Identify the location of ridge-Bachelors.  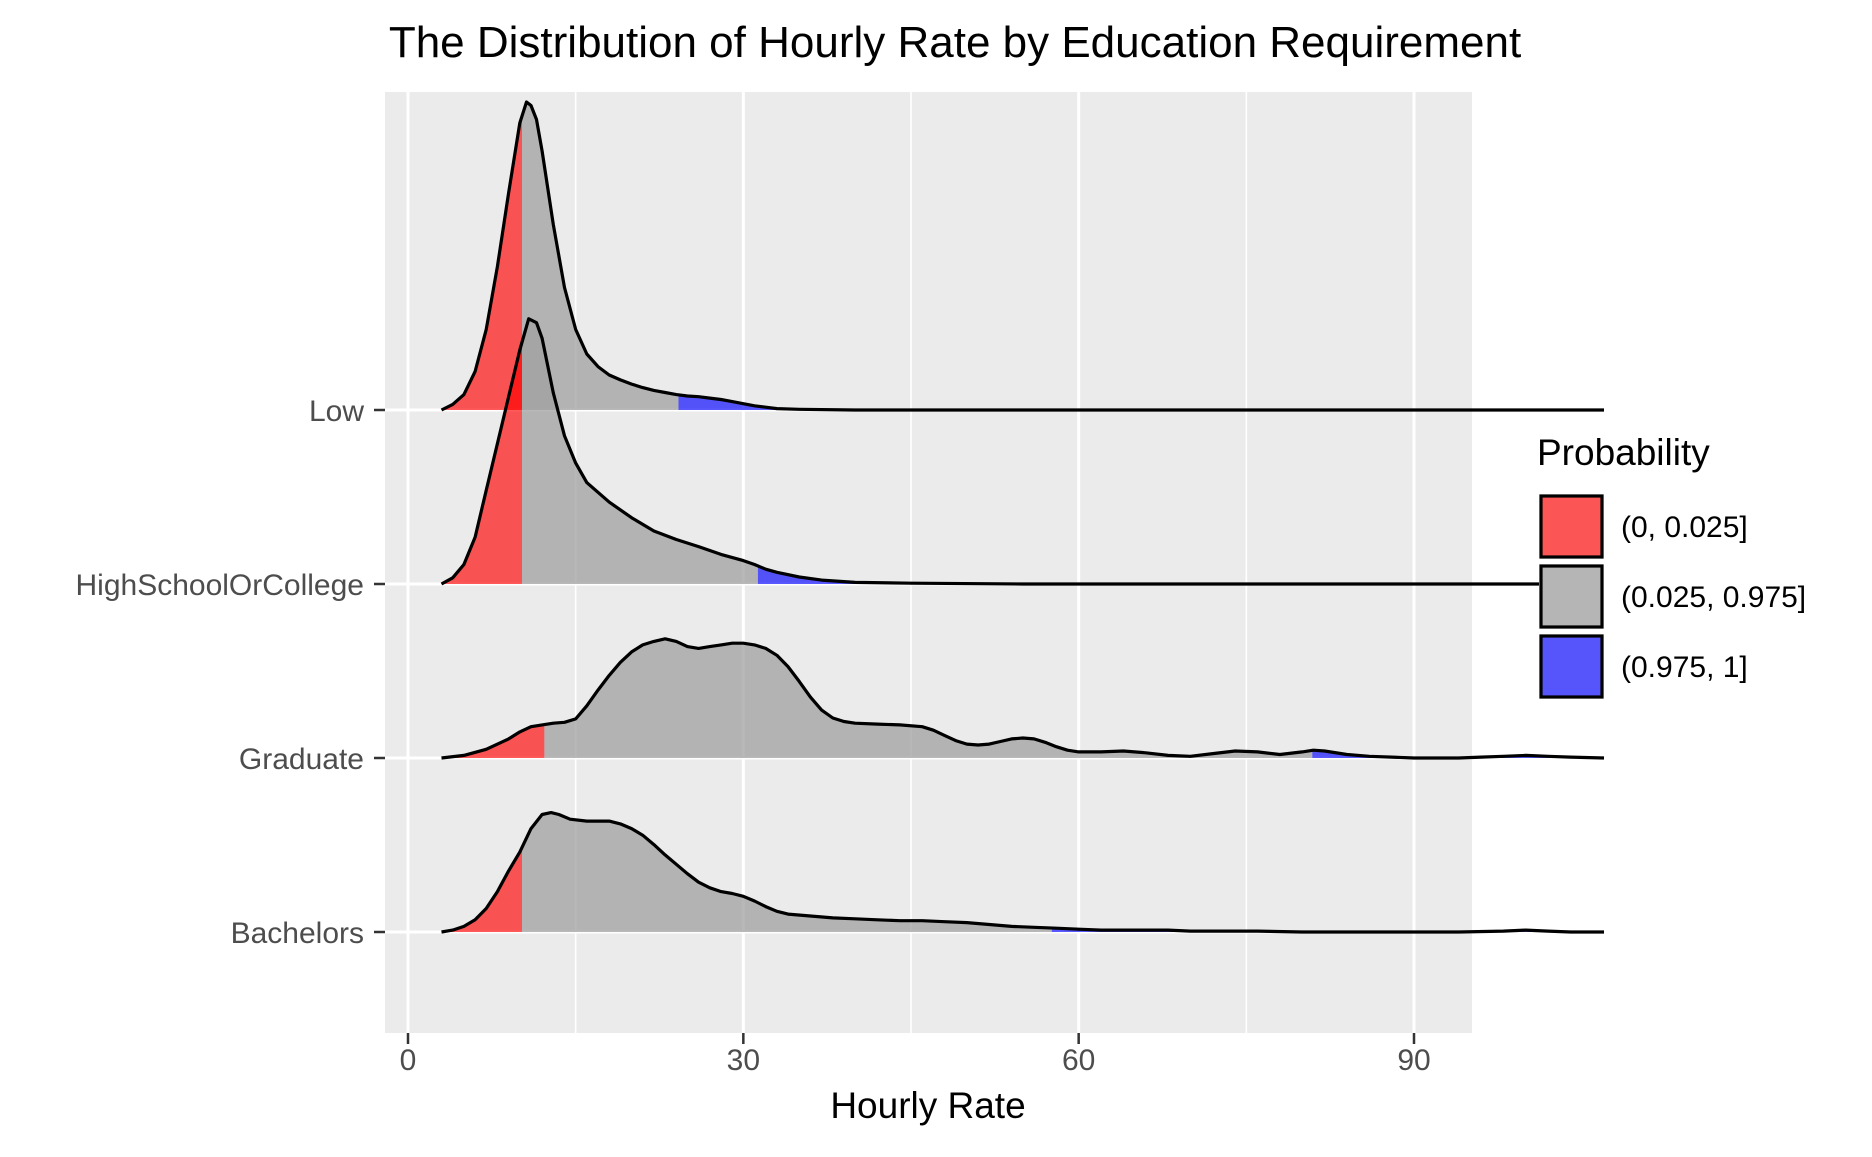
(1022, 872).